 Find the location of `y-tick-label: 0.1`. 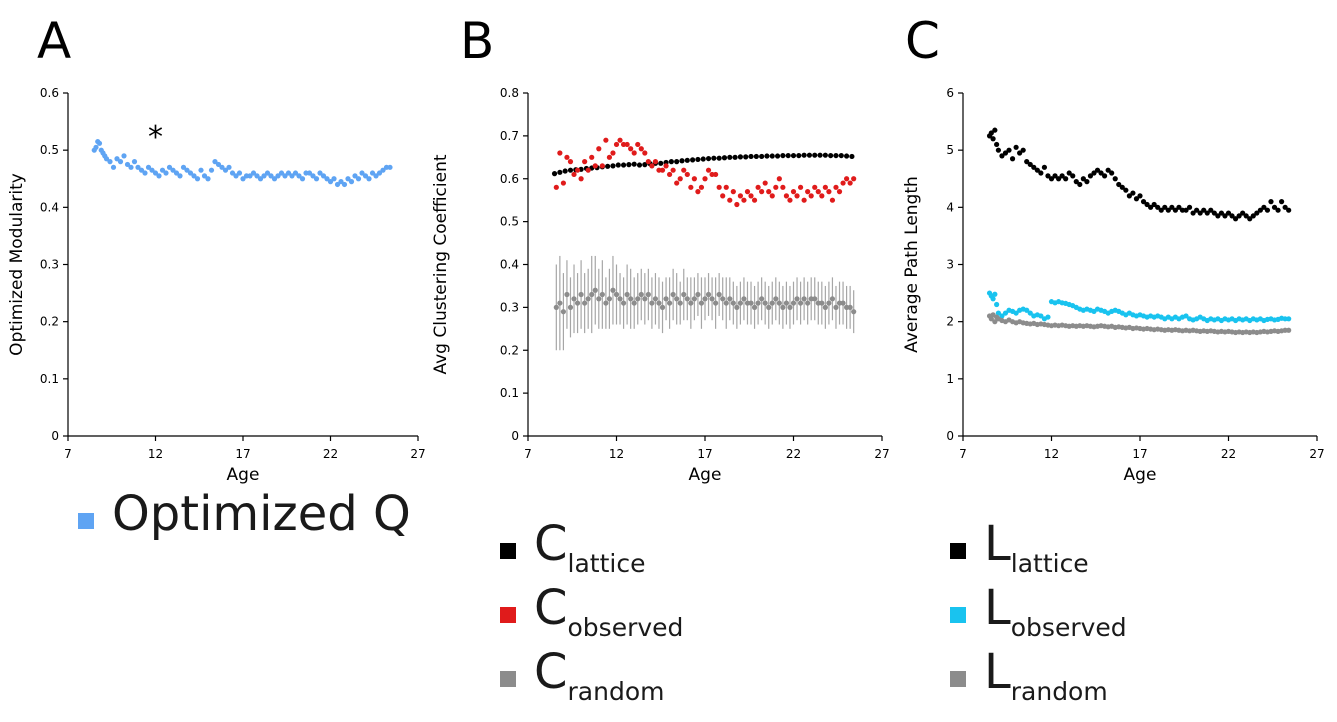

y-tick-label: 0.1 is located at coordinates (49, 379).